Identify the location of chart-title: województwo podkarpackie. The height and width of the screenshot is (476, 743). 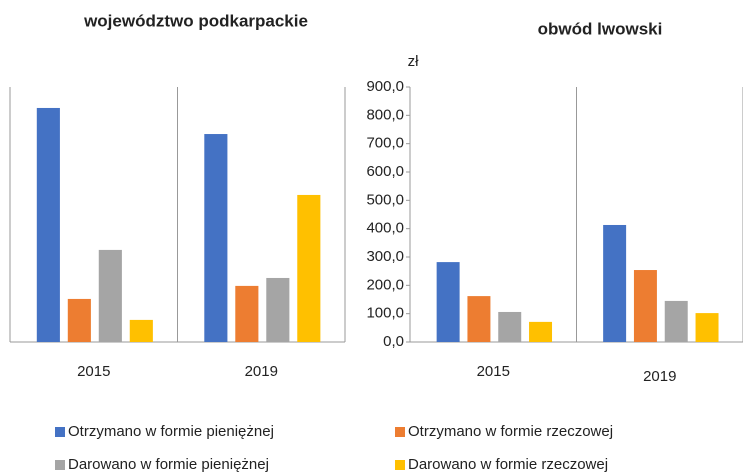
(195, 20).